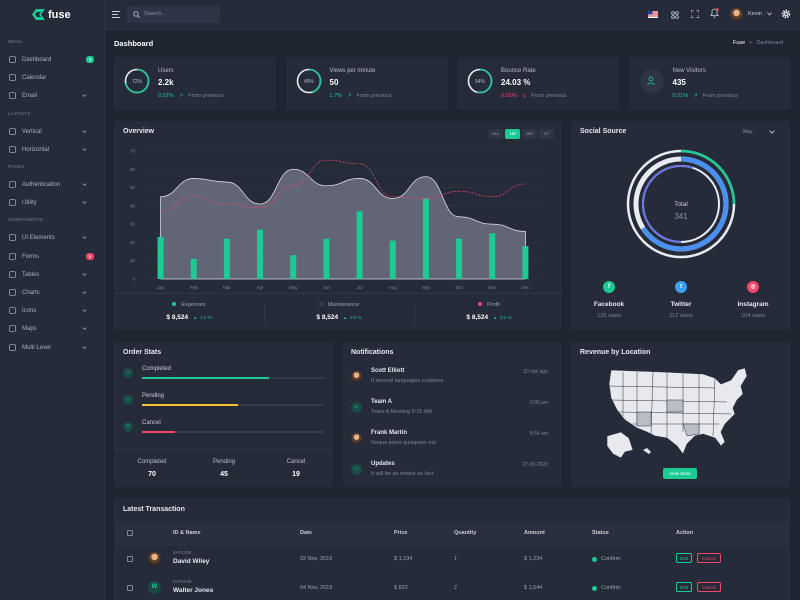 The width and height of the screenshot is (800, 600). What do you see at coordinates (651, 81) in the screenshot?
I see `new-visitors-icon` at bounding box center [651, 81].